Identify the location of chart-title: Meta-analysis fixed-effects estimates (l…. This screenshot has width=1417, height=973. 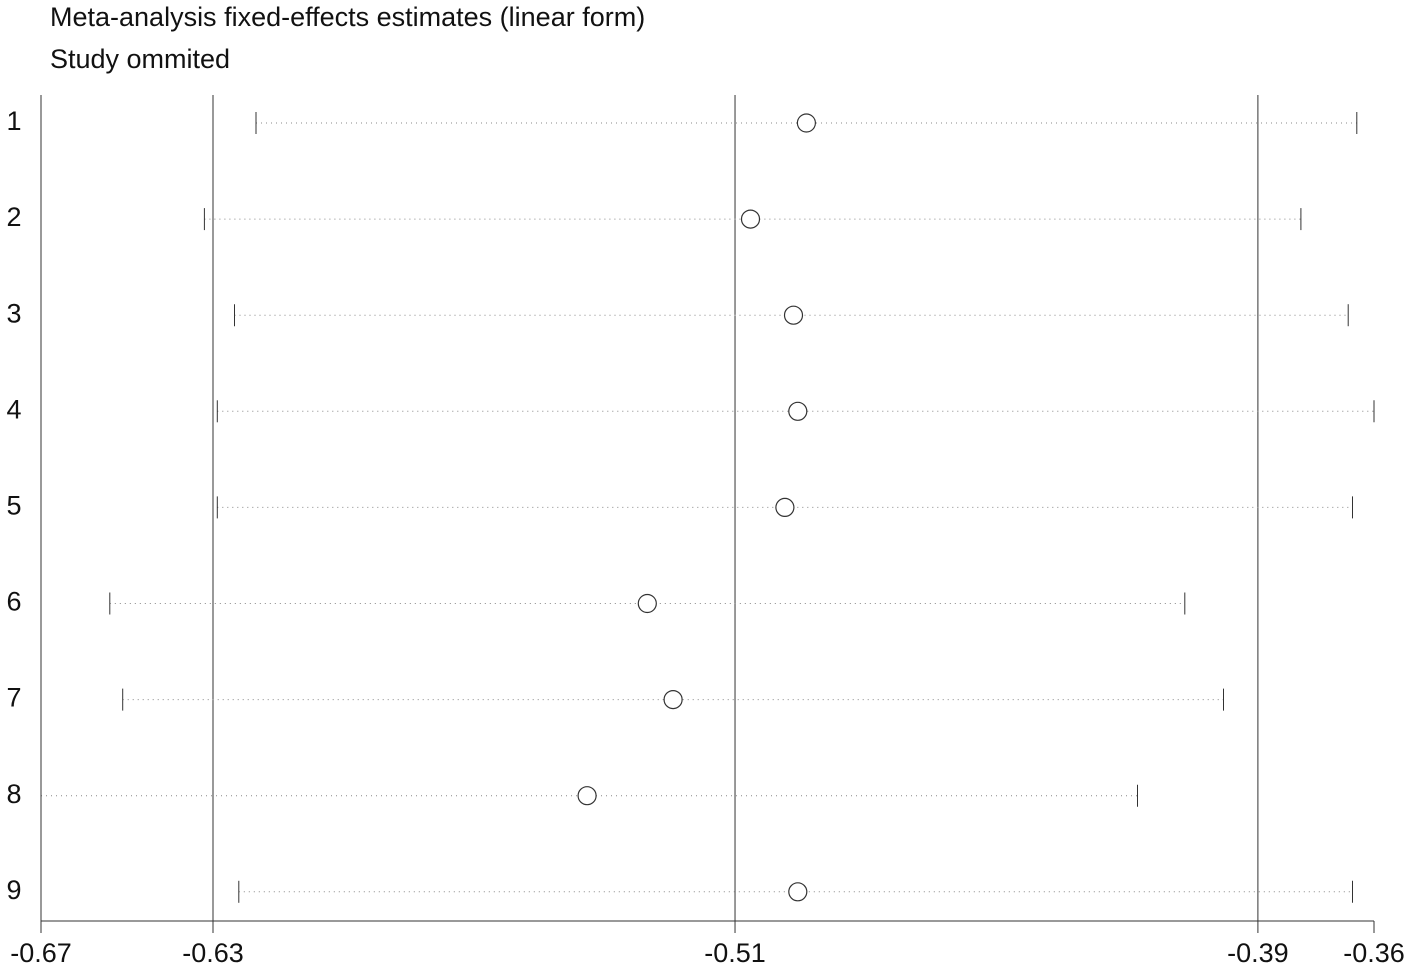
(347, 17).